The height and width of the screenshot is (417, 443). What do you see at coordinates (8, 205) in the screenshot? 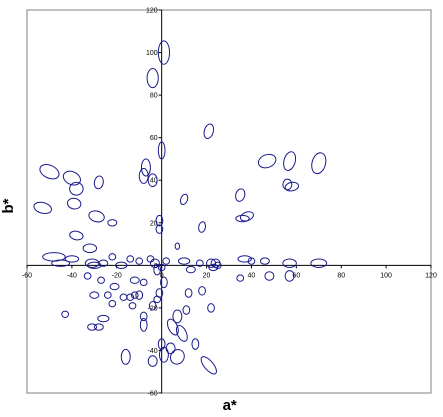
I see `y-axis-title: b*` at bounding box center [8, 205].